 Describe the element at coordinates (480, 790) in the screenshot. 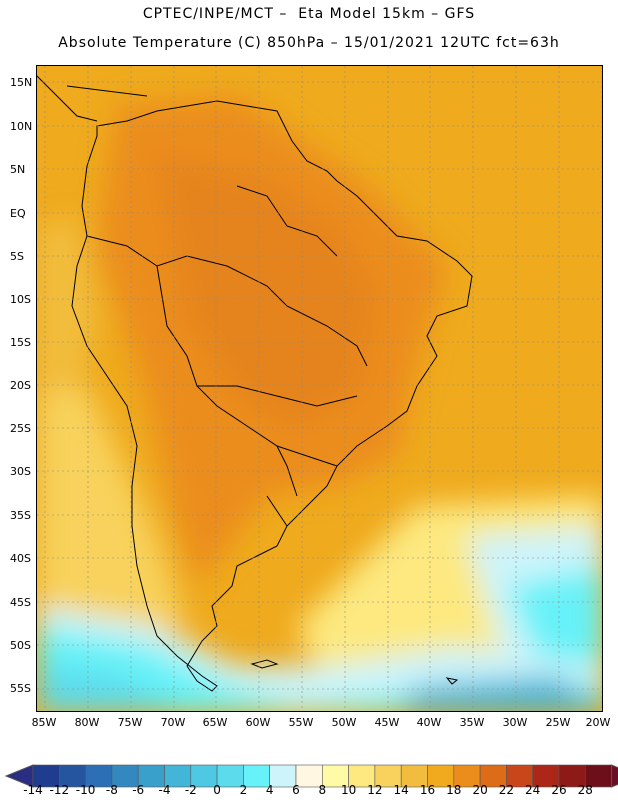

I see `colorbar-tick-label: 20` at that location.